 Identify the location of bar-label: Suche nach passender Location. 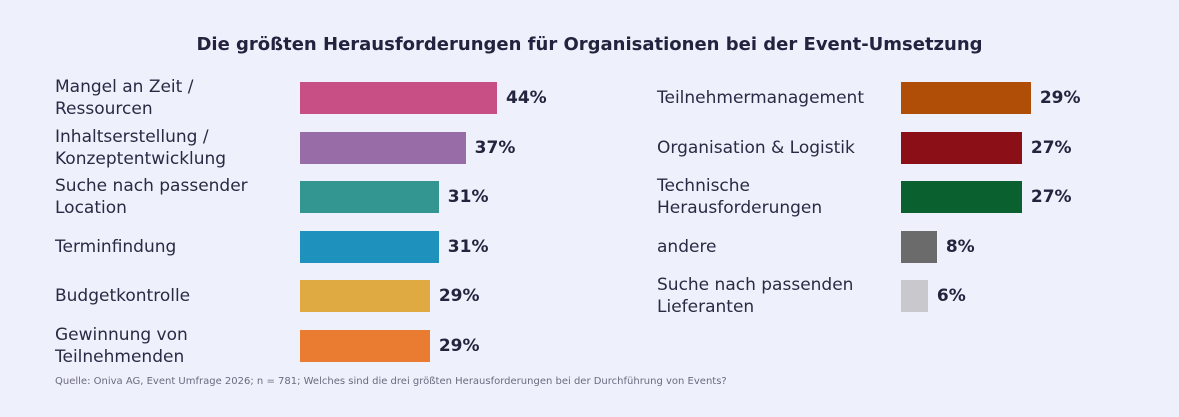
(151, 197).